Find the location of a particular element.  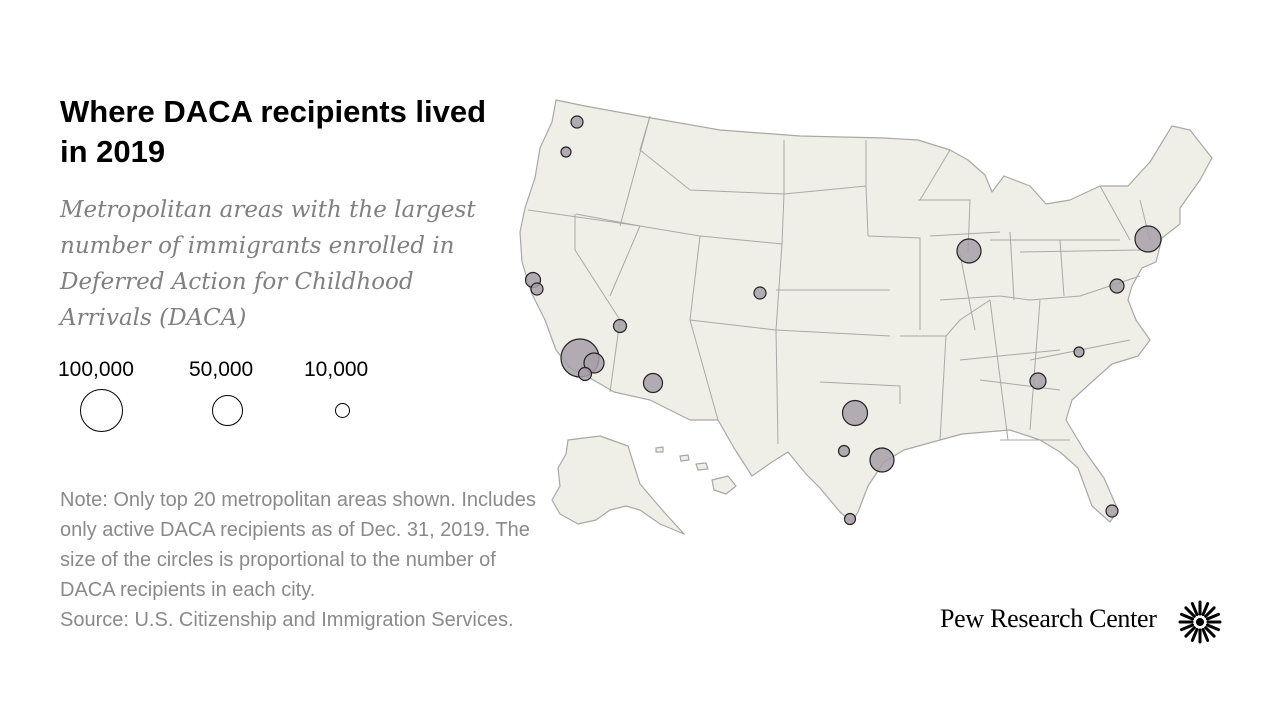

brand-name: Pew Research Center is located at coordinates (1048, 618).